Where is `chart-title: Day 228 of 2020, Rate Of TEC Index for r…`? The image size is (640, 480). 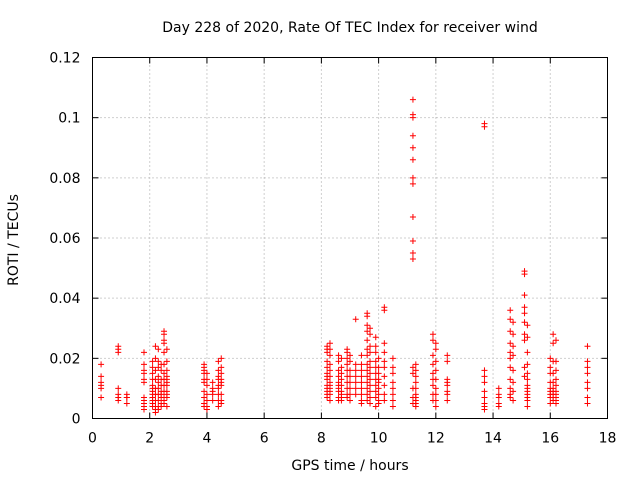
chart-title: Day 228 of 2020, Rate Of TEC Index for r… is located at coordinates (349, 28).